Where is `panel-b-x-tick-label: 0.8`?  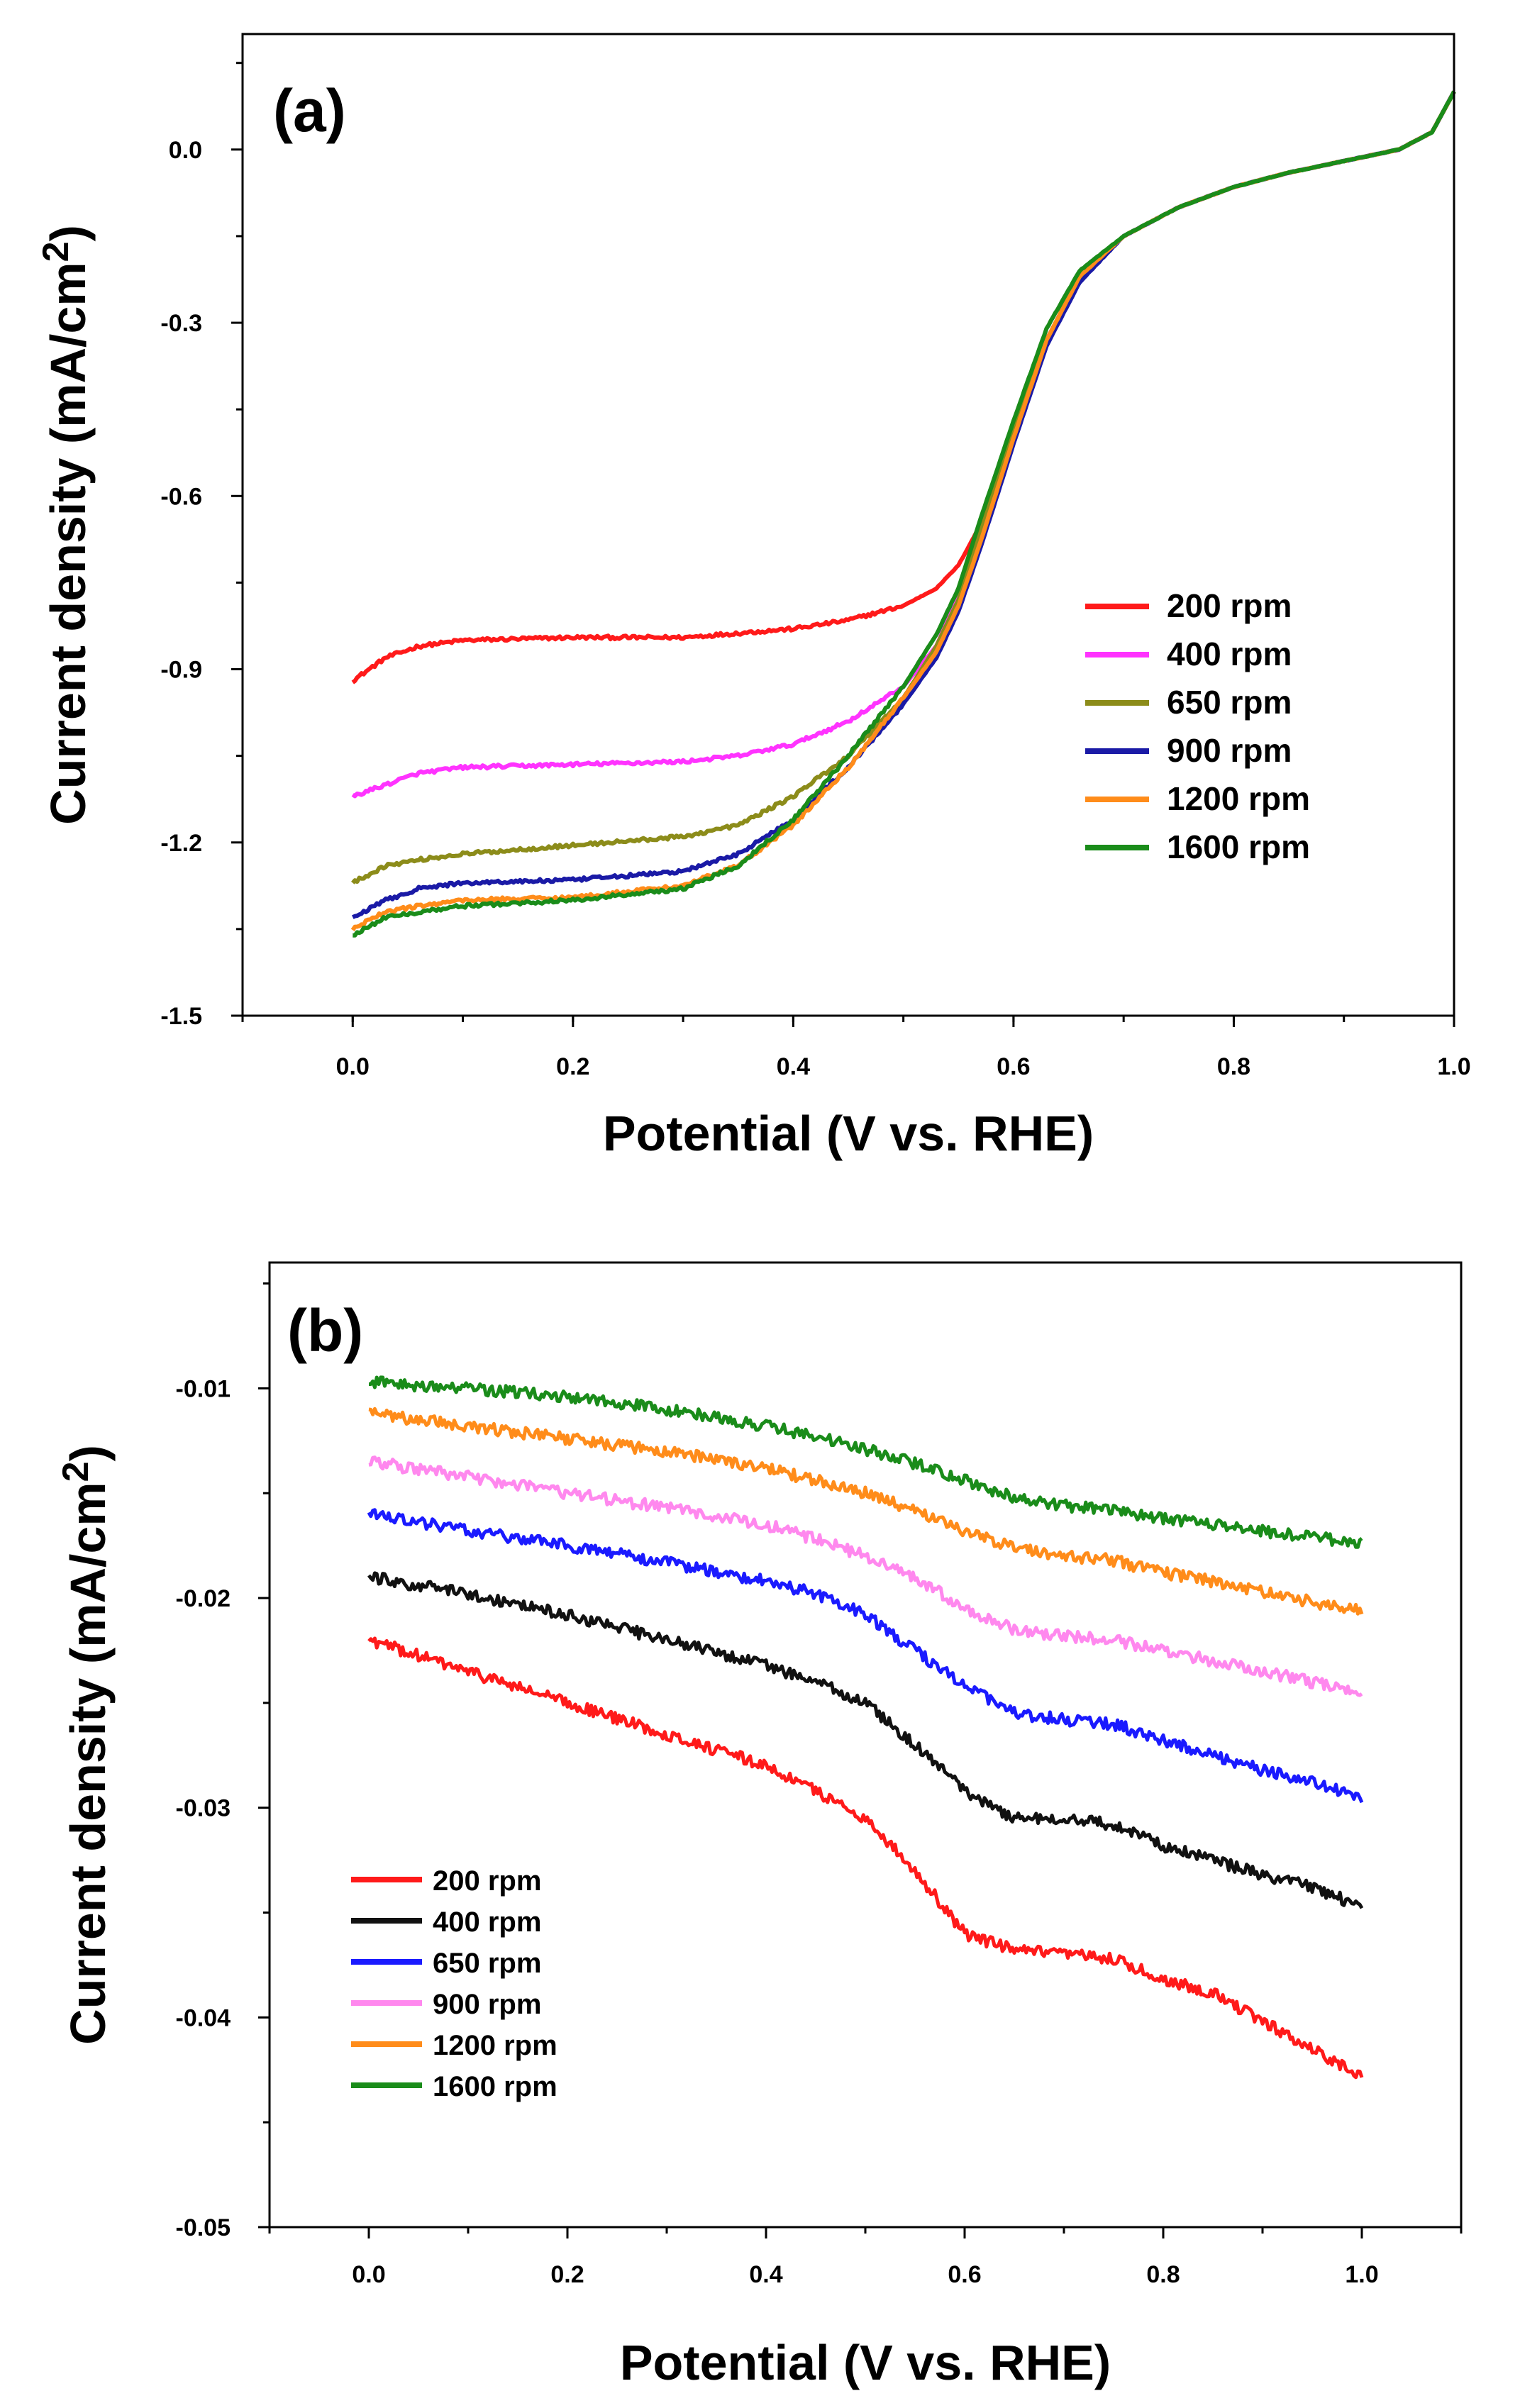 panel-b-x-tick-label: 0.8 is located at coordinates (1163, 2274).